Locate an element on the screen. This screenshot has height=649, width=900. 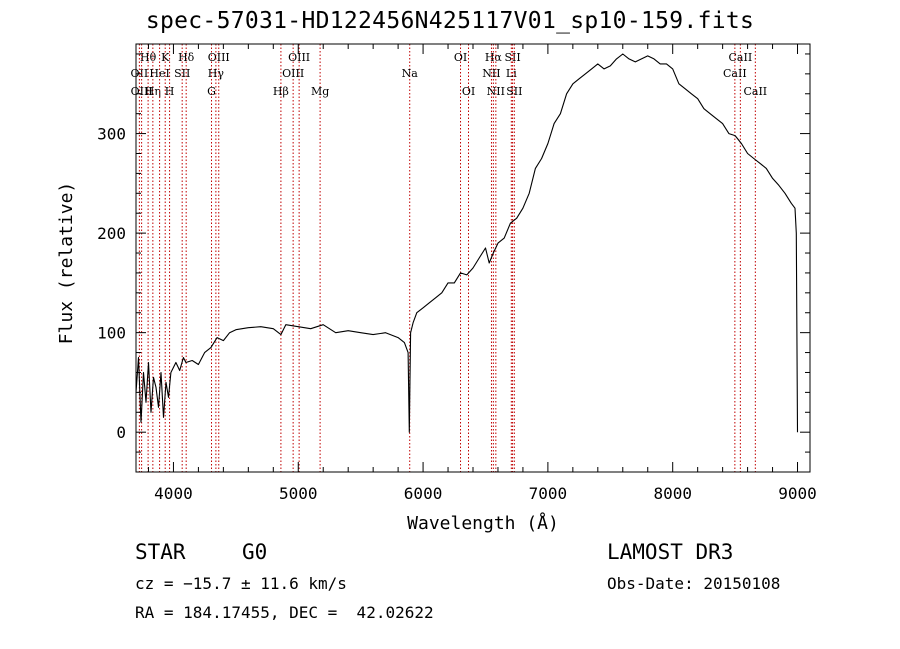
line-marker-label-8: Hδ is located at coordinates (186, 57).